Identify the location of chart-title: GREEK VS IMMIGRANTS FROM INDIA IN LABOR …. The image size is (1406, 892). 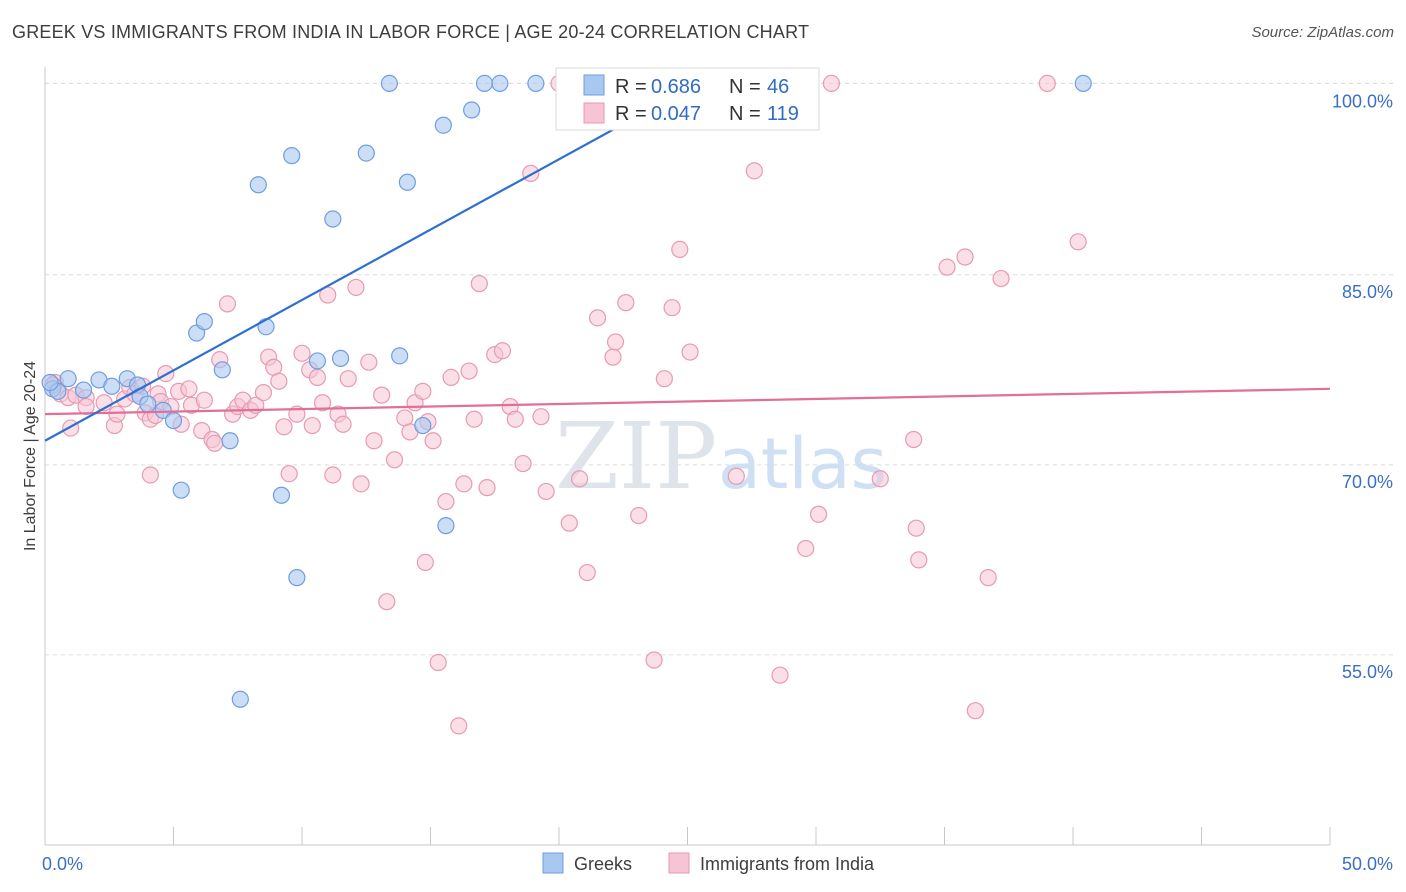
(411, 32).